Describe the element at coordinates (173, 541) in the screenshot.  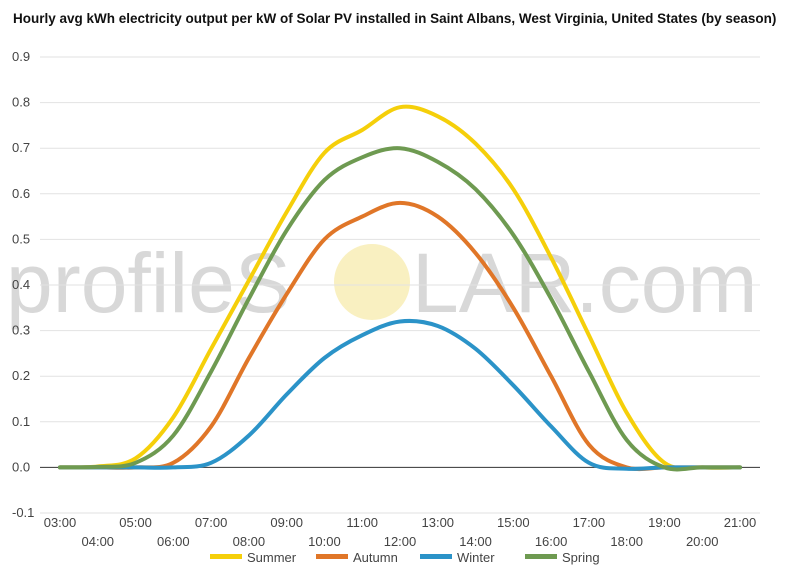
I see `x-tick-label: 06:00` at that location.